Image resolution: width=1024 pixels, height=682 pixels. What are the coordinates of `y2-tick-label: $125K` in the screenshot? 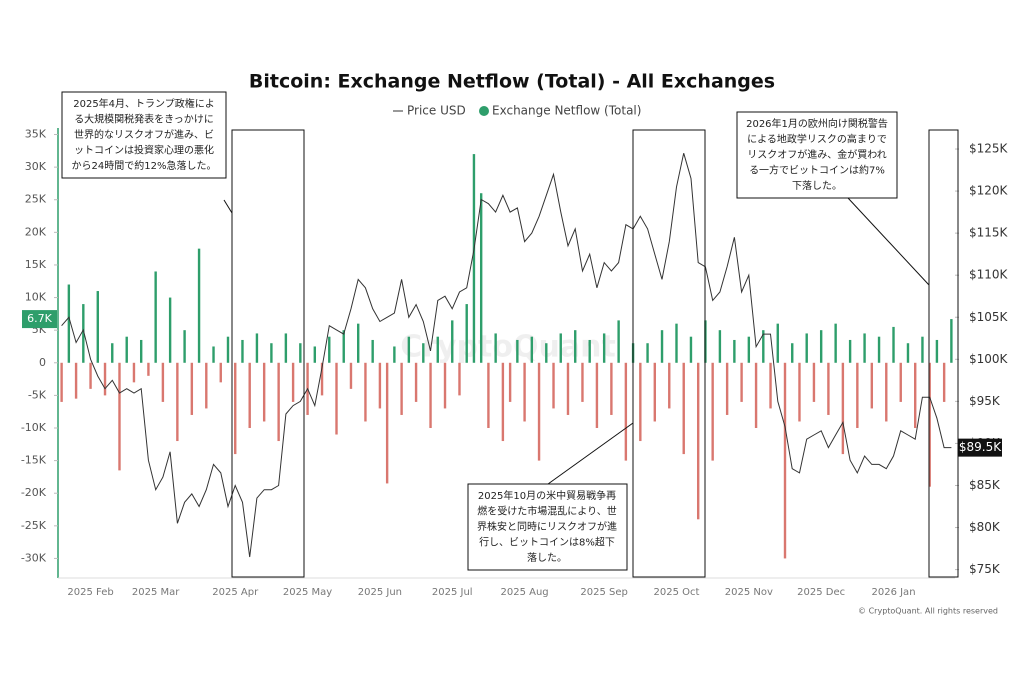 It's located at (989, 149).